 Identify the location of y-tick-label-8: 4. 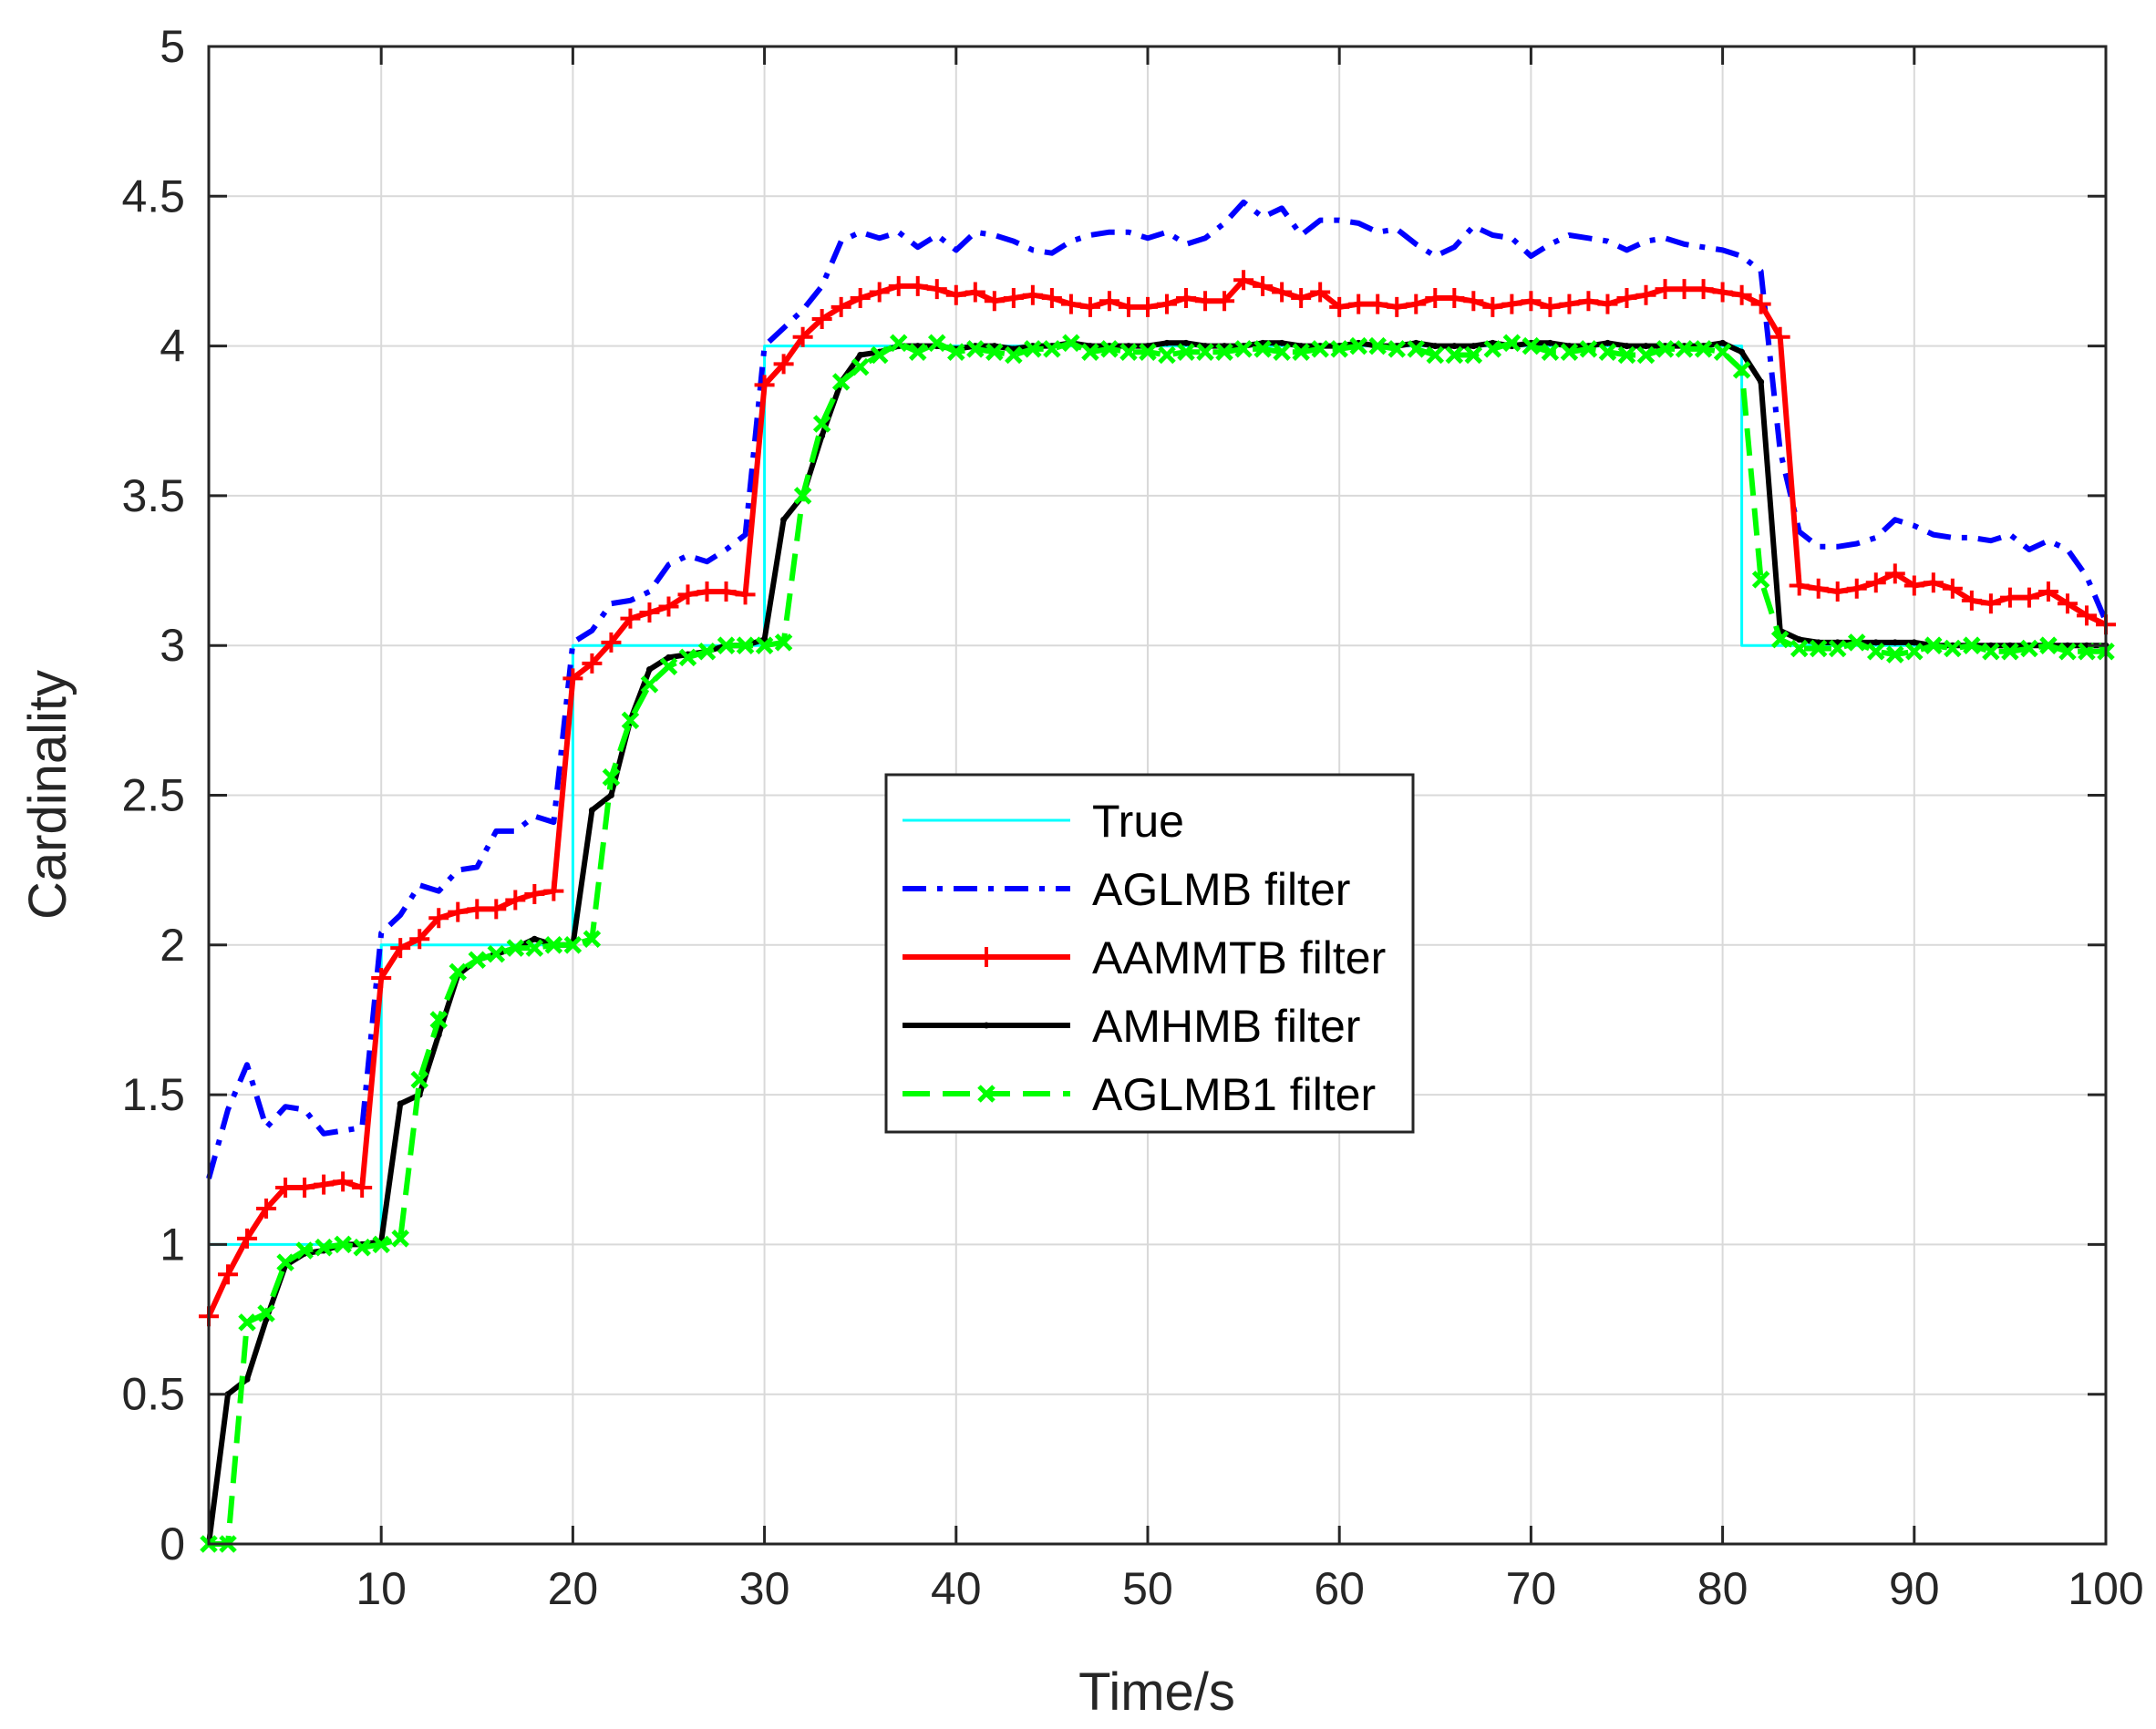
(172, 346).